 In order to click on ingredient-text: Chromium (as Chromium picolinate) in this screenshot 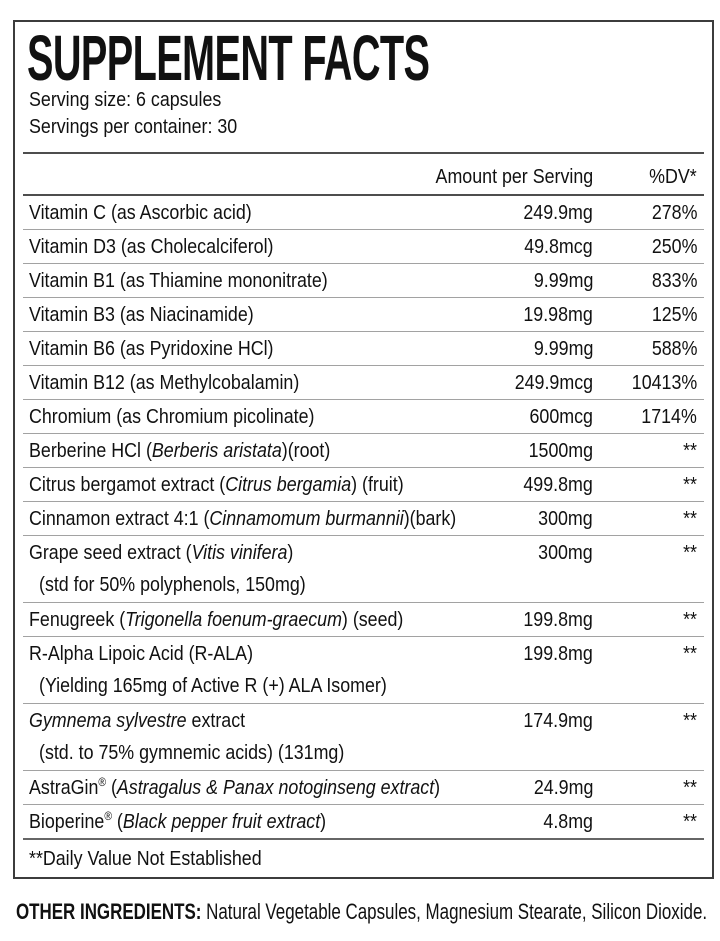, I will do `click(172, 416)`.